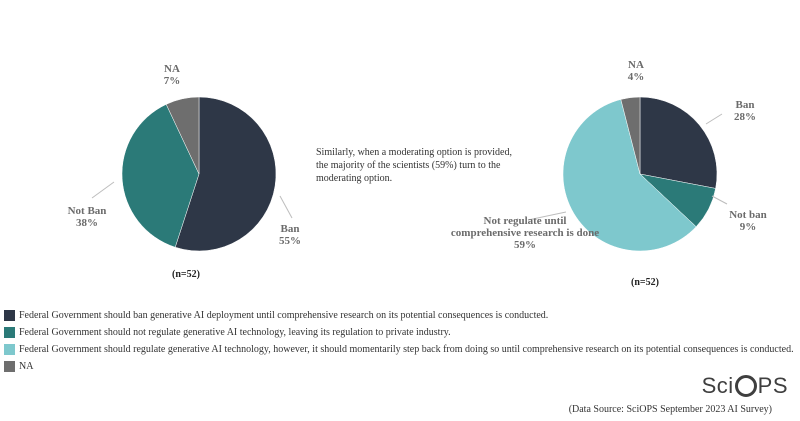 This screenshot has height=421, width=800. What do you see at coordinates (717, 385) in the screenshot?
I see `brand-prefix: Sci` at bounding box center [717, 385].